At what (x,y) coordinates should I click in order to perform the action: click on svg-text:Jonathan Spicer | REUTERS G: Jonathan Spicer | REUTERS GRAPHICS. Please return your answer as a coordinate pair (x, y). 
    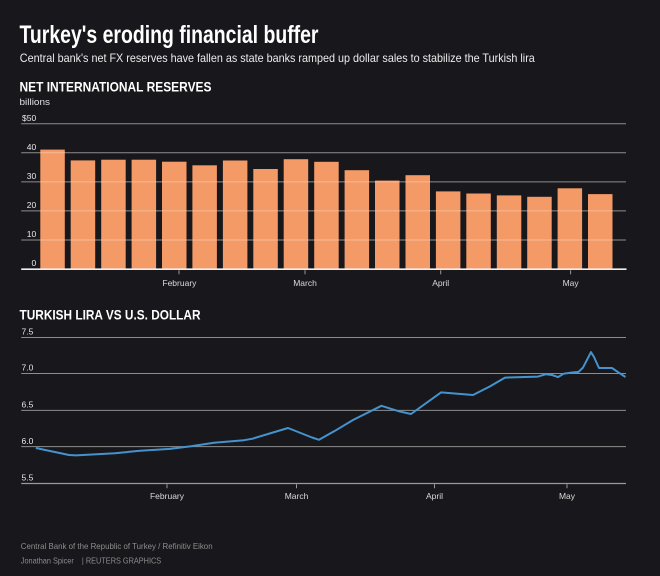
    Looking at the image, I should click on (91, 560).